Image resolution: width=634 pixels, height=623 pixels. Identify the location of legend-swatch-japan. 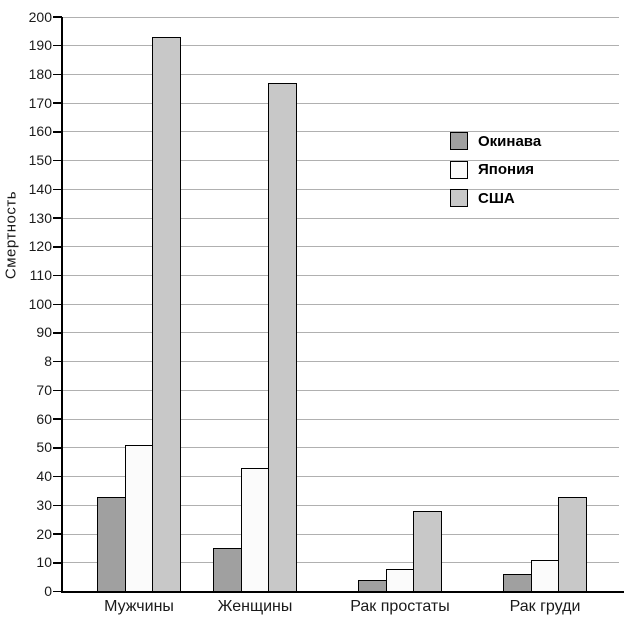
(459, 169).